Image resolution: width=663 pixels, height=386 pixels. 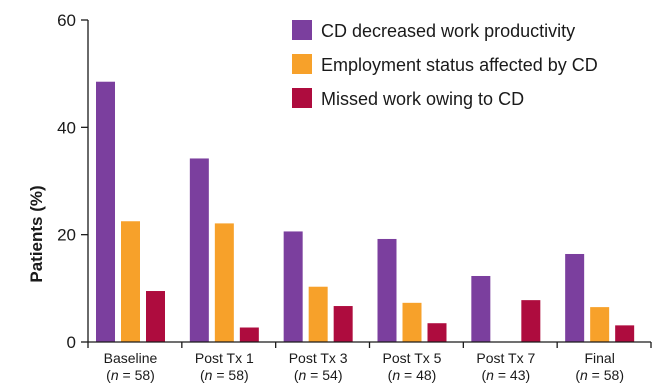 I want to click on x-category-label: Post Tx 3, so click(x=318, y=358).